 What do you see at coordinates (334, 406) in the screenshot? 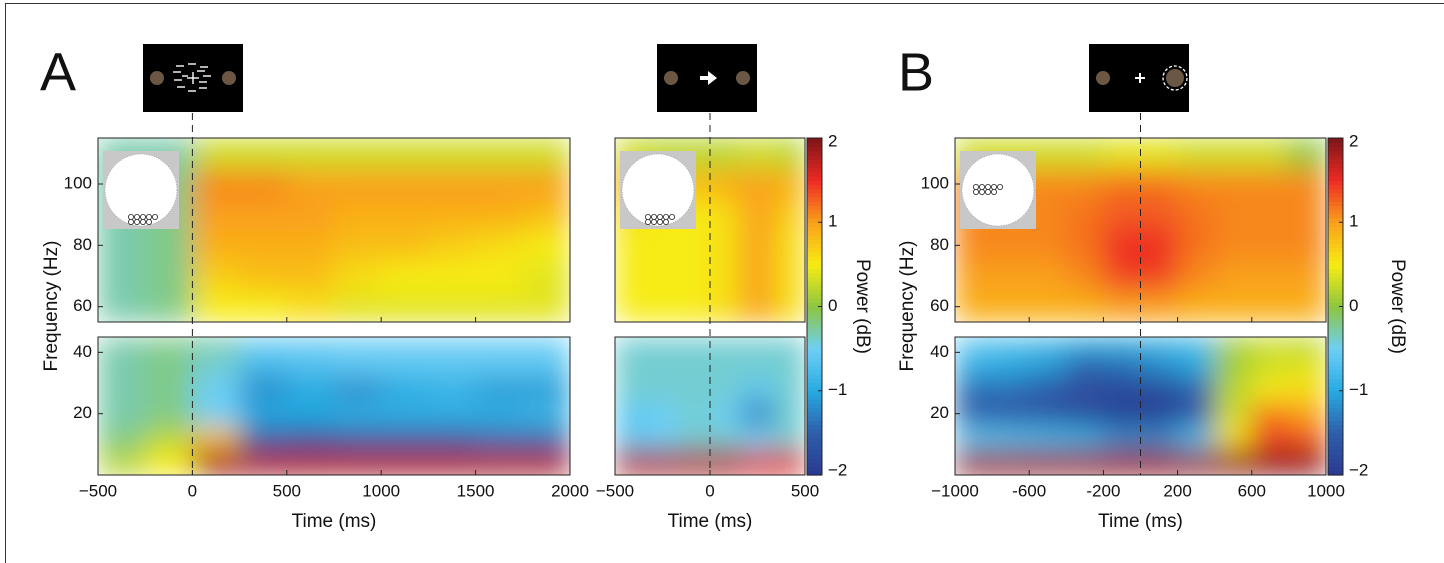
I see `heatmap-cells` at bounding box center [334, 406].